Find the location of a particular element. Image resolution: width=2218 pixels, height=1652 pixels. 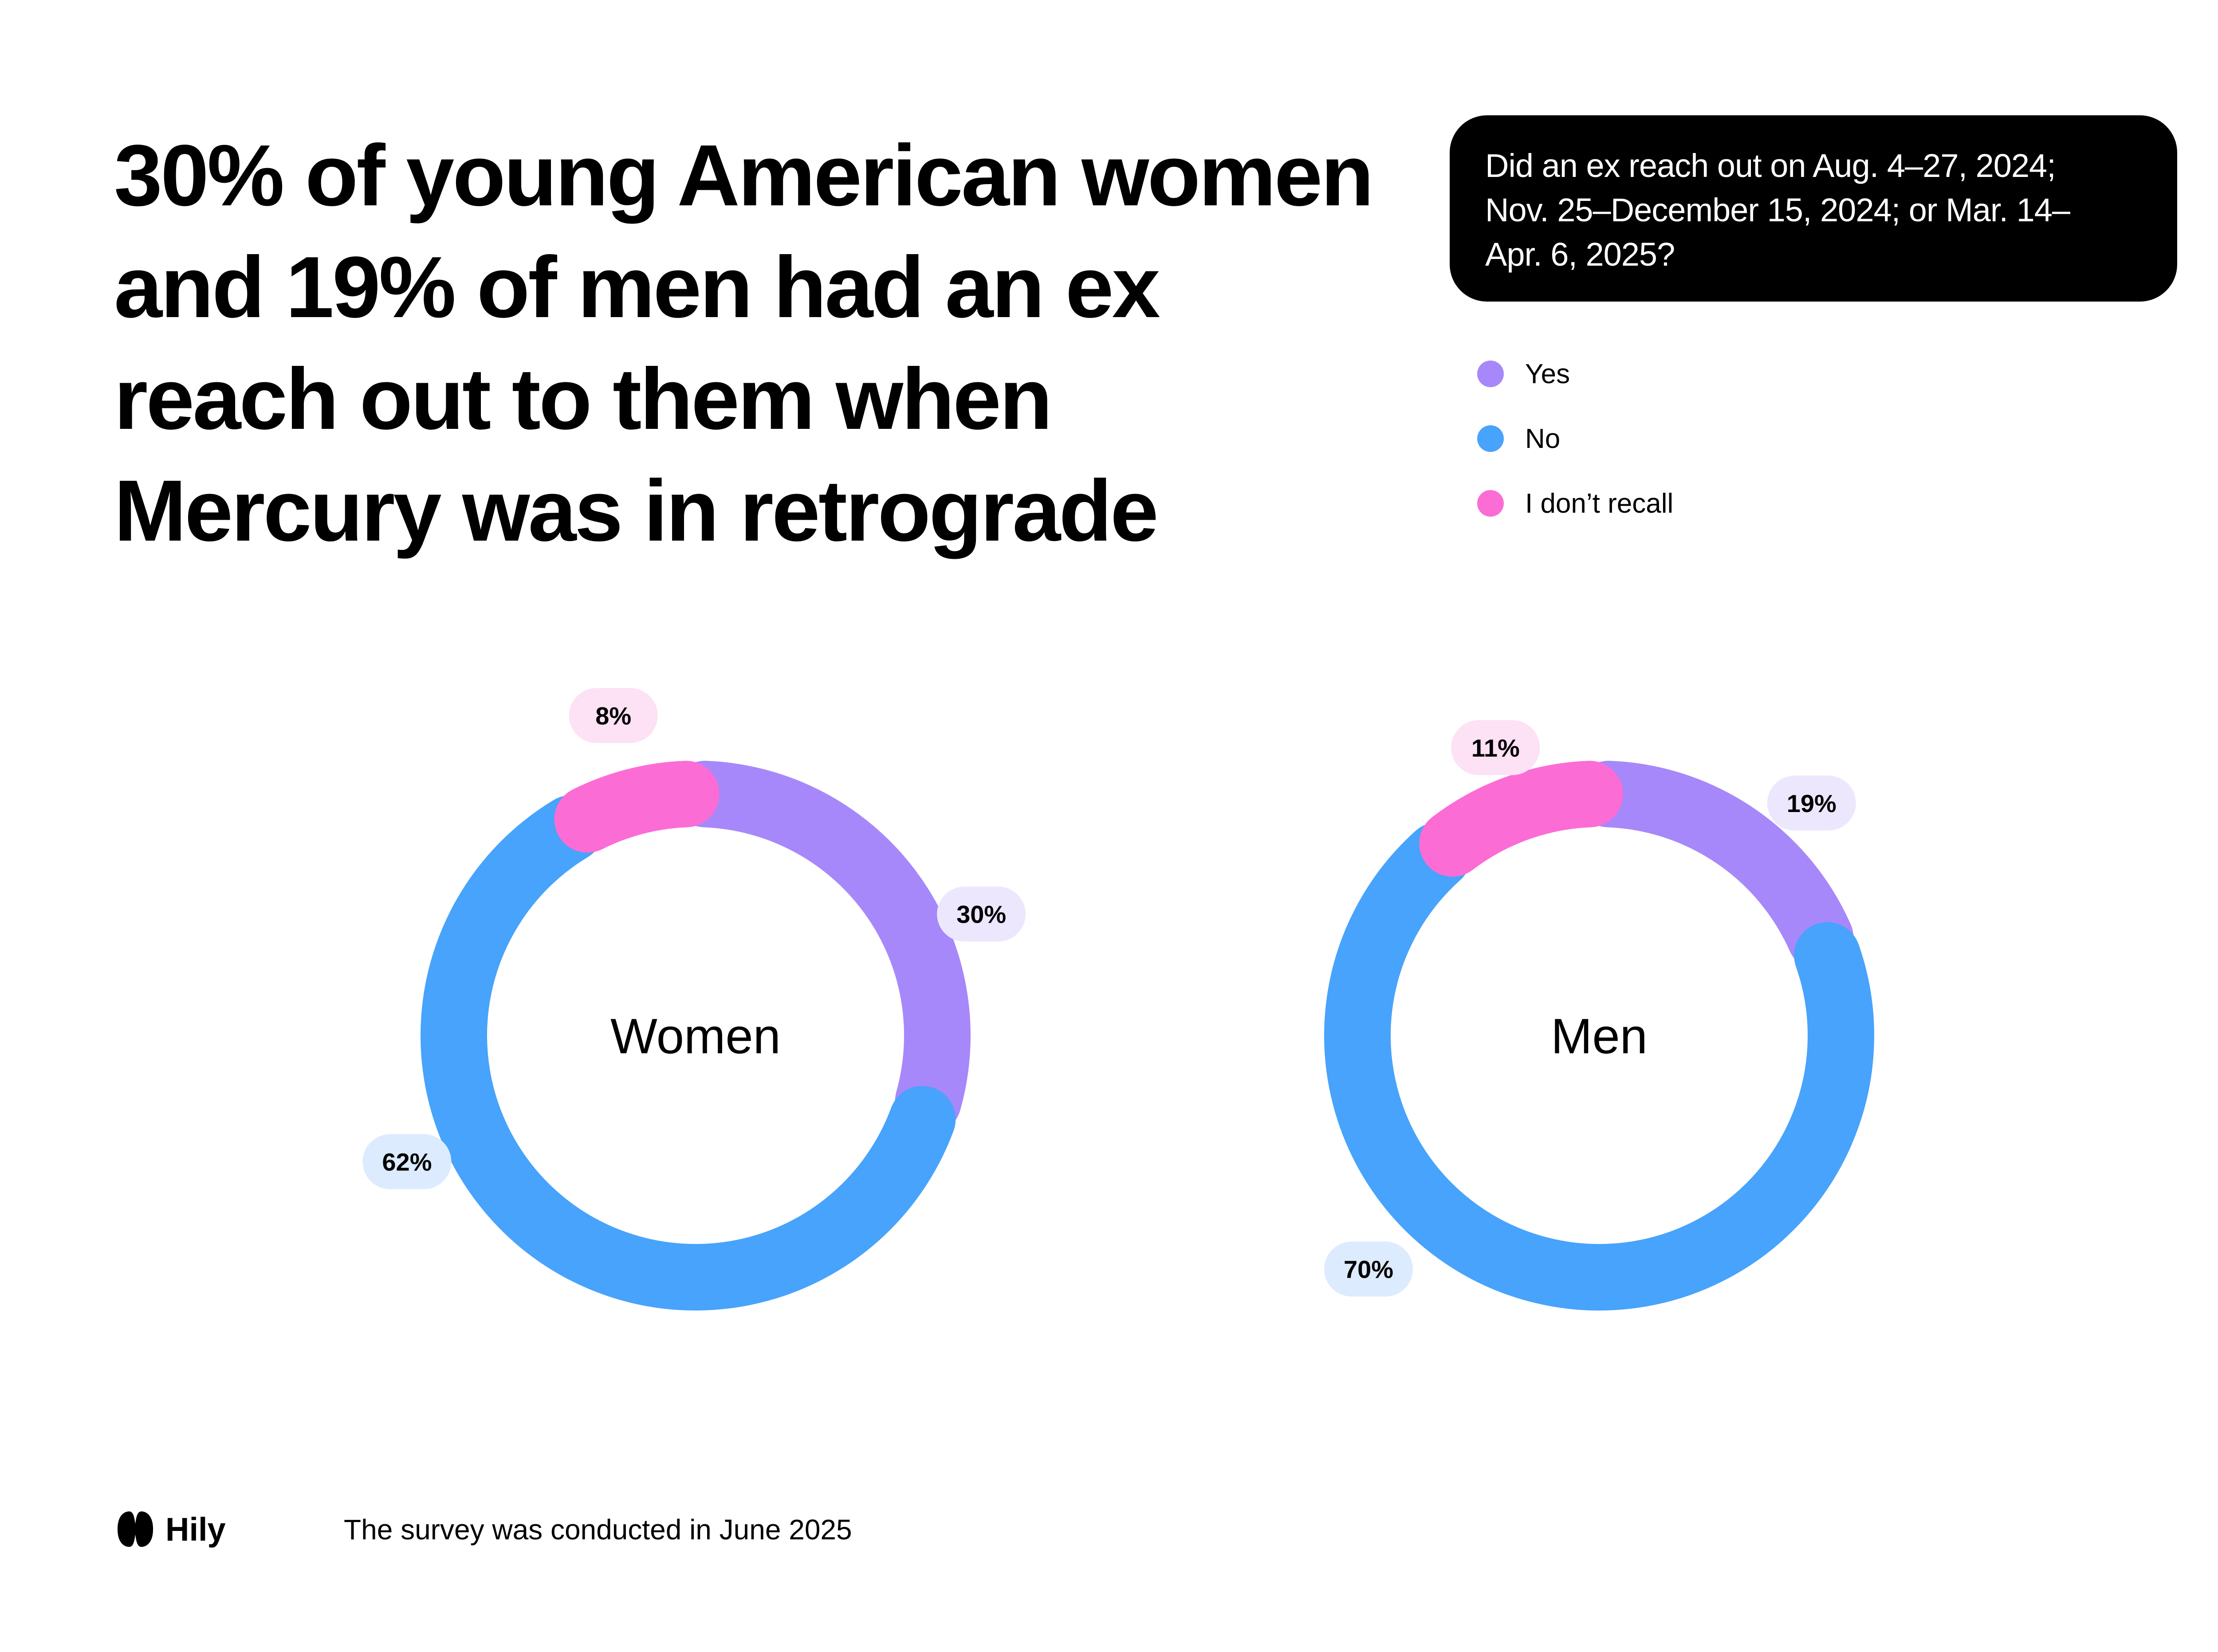

question-line: Did an ex reach out on Aug. 4–27, 2024; is located at coordinates (1770, 165).